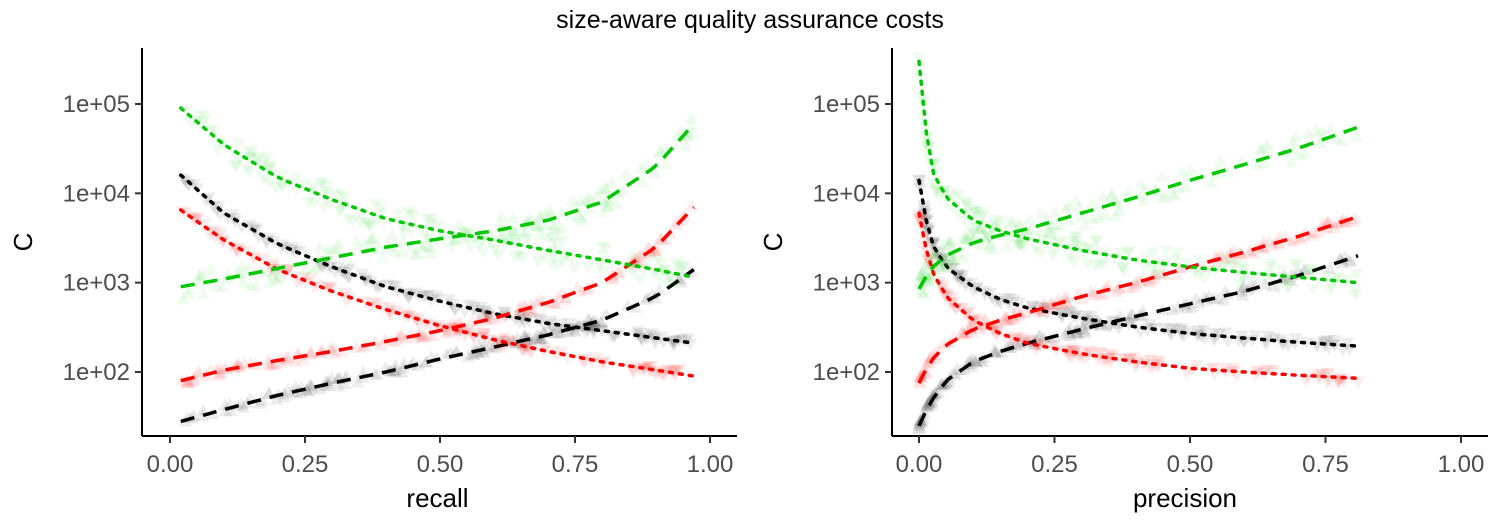 This screenshot has width=1500, height=525. Describe the element at coordinates (170, 464) in the screenshot. I see `x-tick-label: 0.00` at that location.